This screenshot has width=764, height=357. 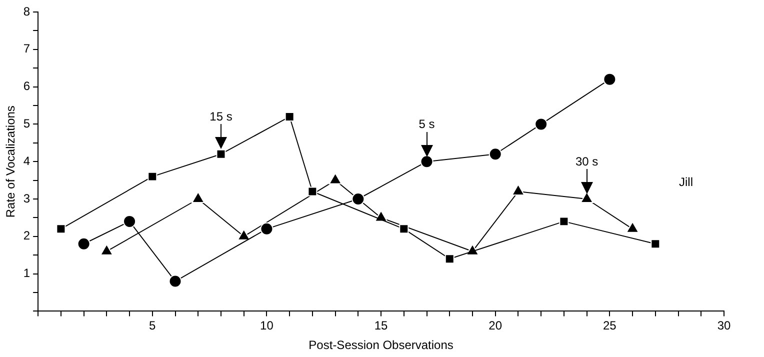 I want to click on y-axis-title: Rate of Vocalizations, so click(x=11, y=162).